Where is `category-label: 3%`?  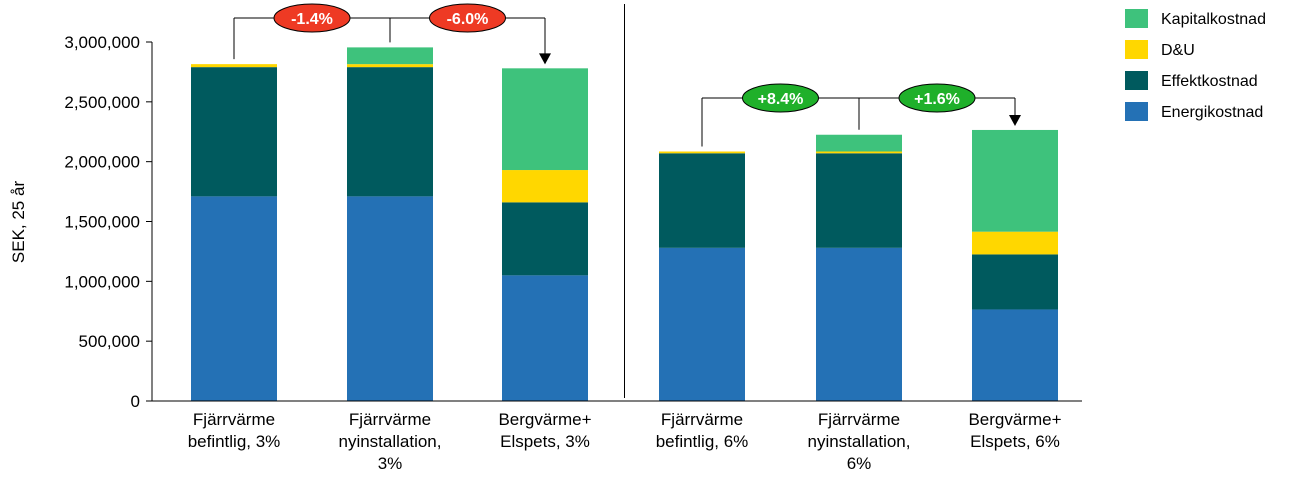 category-label: 3% is located at coordinates (390, 463).